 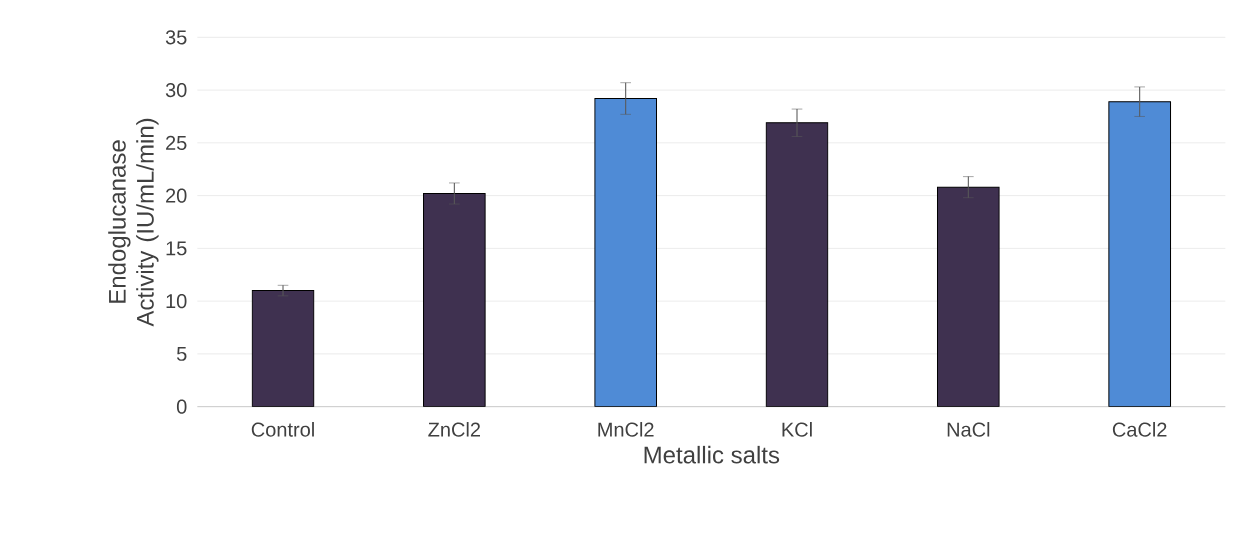 I want to click on y-tick-label: 0, so click(x=181, y=406).